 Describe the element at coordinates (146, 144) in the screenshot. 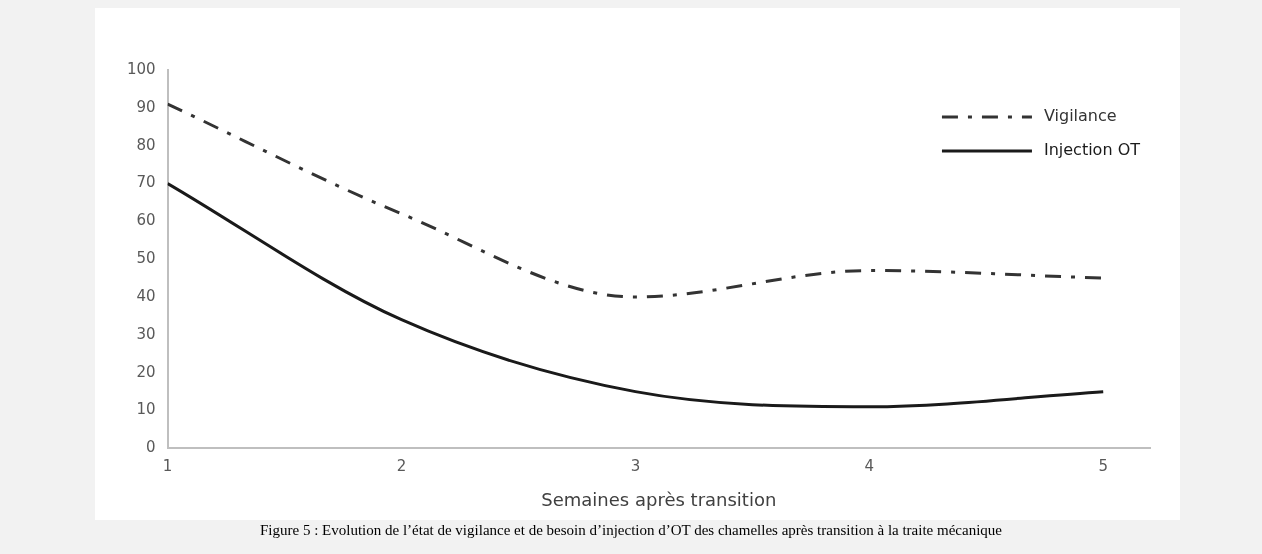

I see `y-tick-label: 80` at that location.